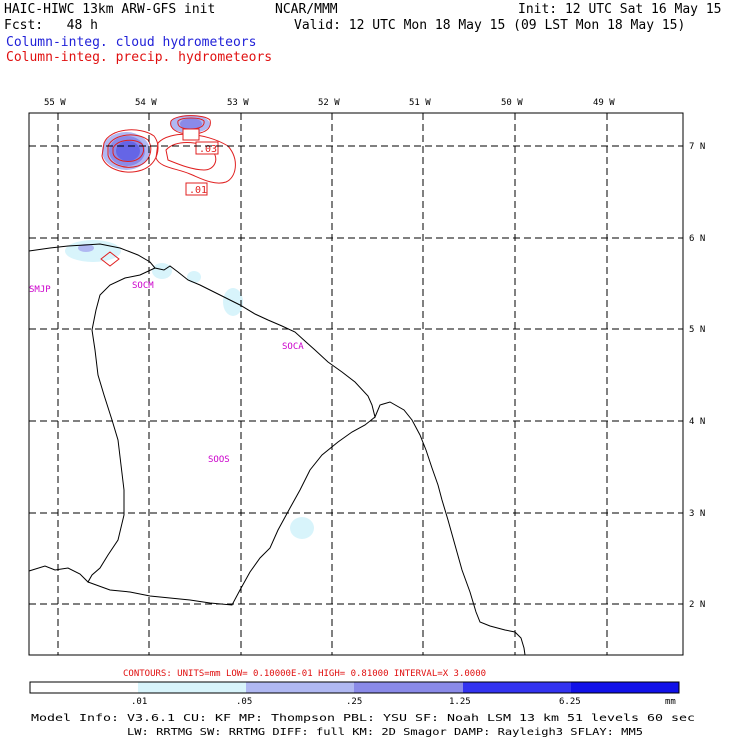 Image resolution: width=740 pixels, height=740 pixels. I want to click on station-labels: SMJP SOCM SOCA SOOS, so click(166, 373).